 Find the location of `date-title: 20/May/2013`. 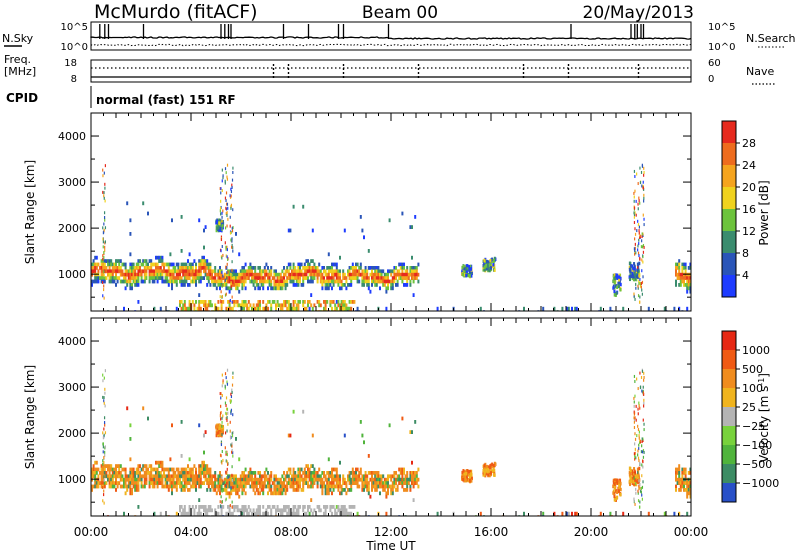

date-title: 20/May/2013 is located at coordinates (639, 13).